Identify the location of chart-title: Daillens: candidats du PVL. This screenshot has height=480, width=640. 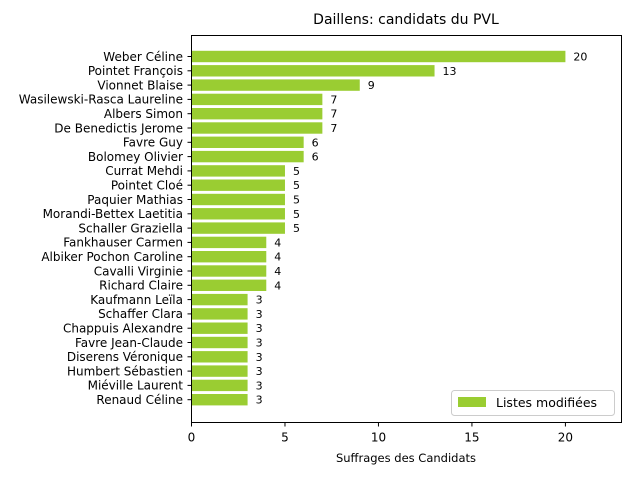
(406, 20).